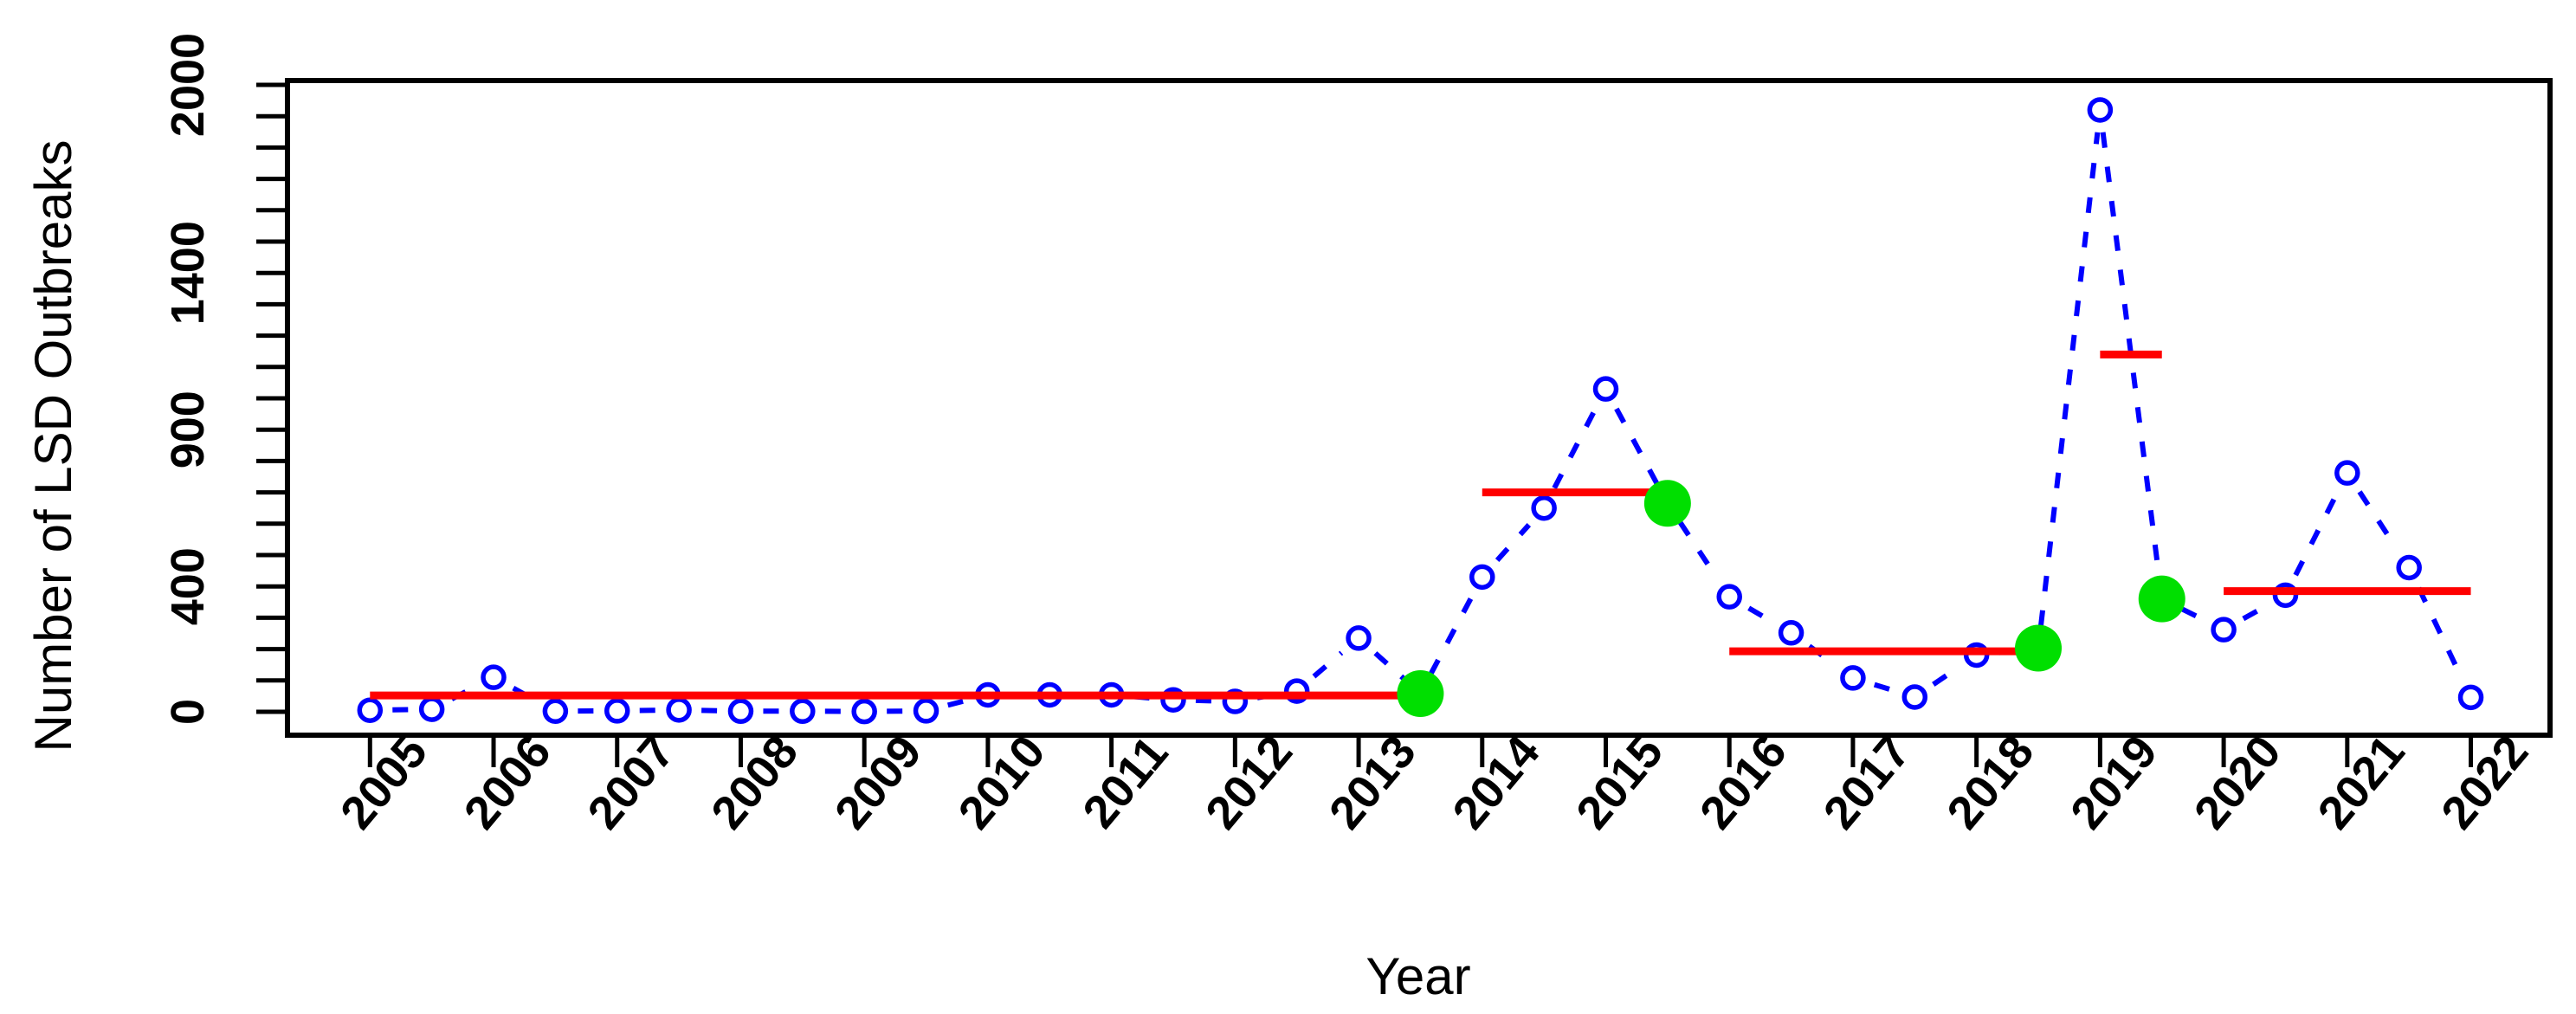 Image resolution: width=2576 pixels, height=1014 pixels. I want to click on x-tick-label: 2022, so click(2484, 782).